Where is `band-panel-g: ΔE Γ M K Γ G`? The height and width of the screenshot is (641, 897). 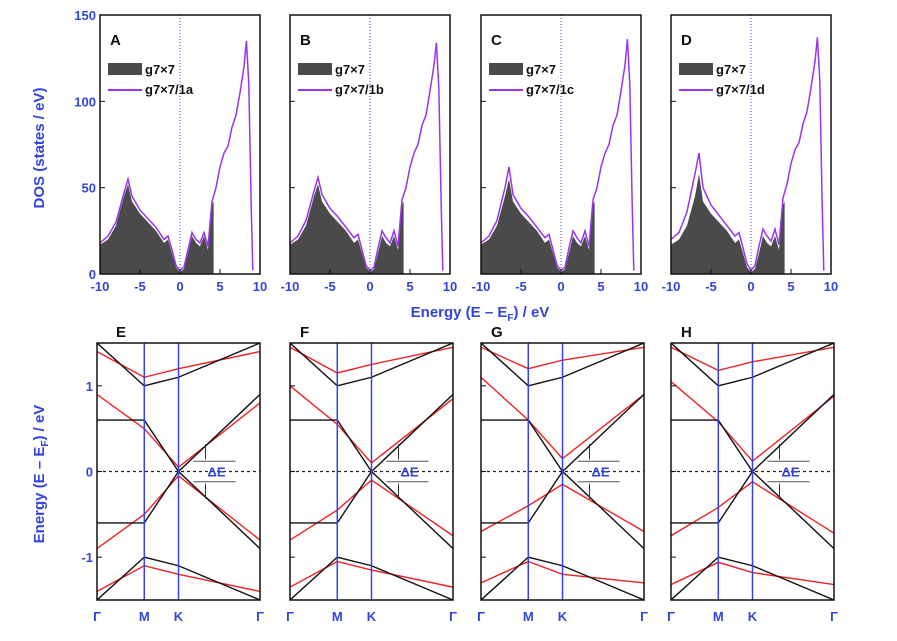 band-panel-g: ΔE Γ M K Γ G is located at coordinates (562, 474).